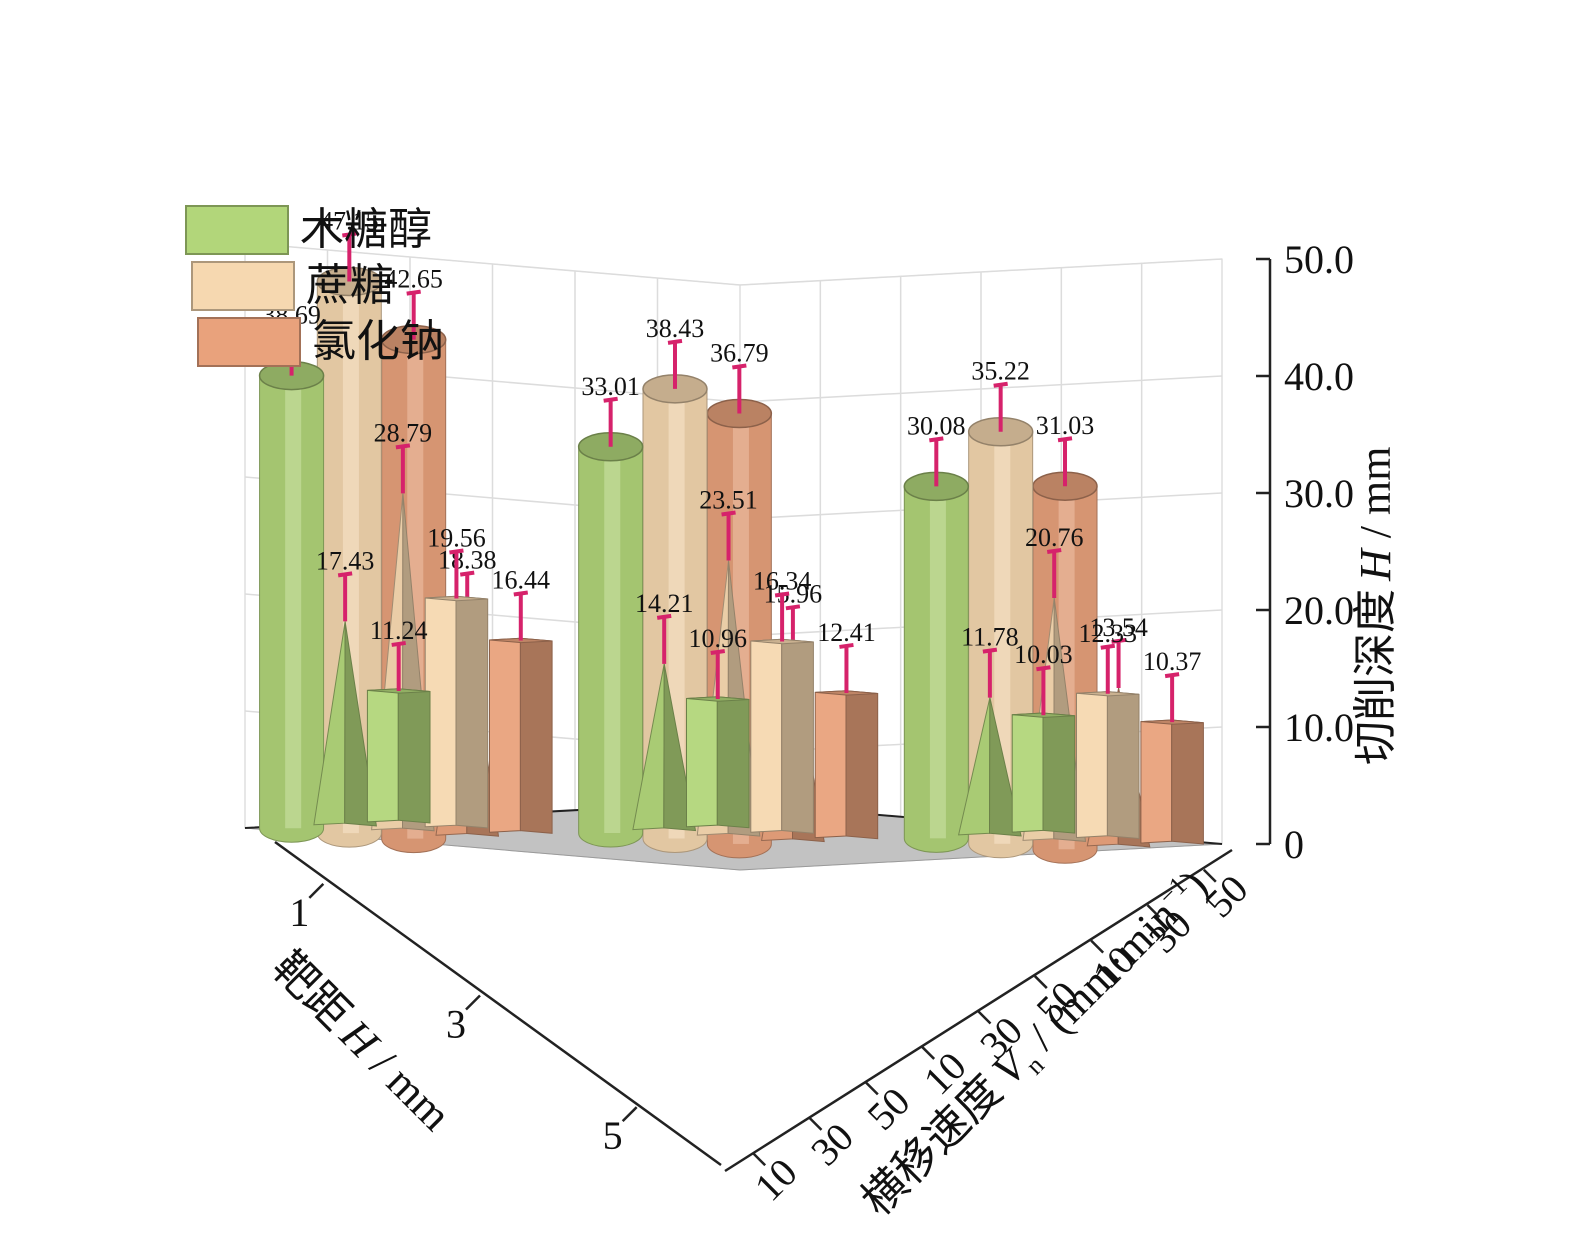  What do you see at coordinates (456, 1024) in the screenshot?
I see `x-tick-label: 3` at bounding box center [456, 1024].